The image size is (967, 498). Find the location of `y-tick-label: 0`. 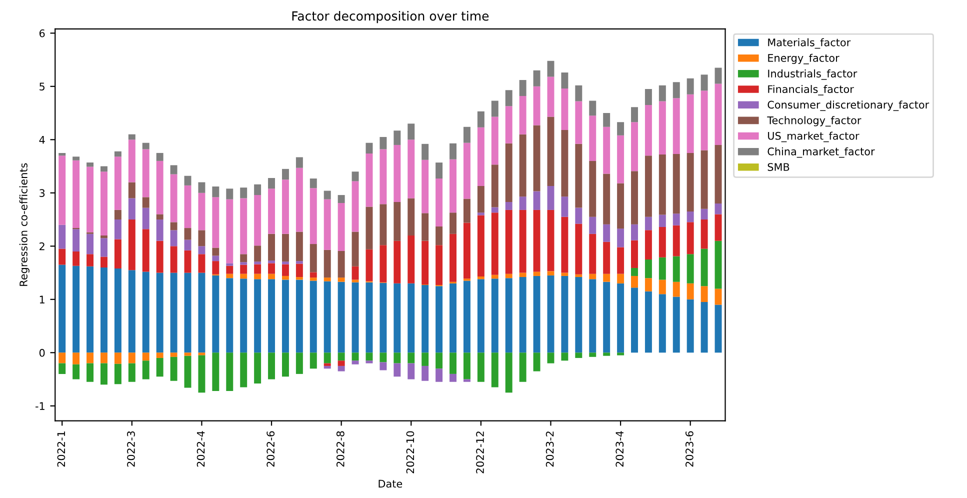

y-tick-label: 0 is located at coordinates (42, 352).